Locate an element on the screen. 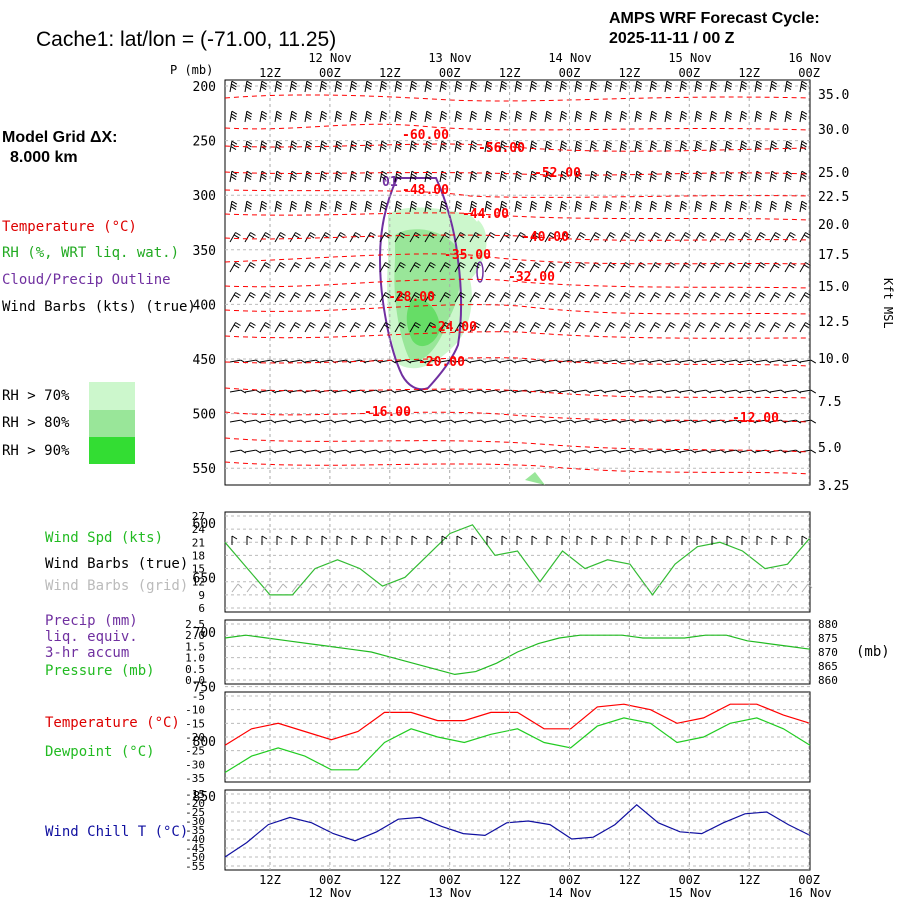  dewpoint-label: Dewpoint (°C) is located at coordinates (100, 752).